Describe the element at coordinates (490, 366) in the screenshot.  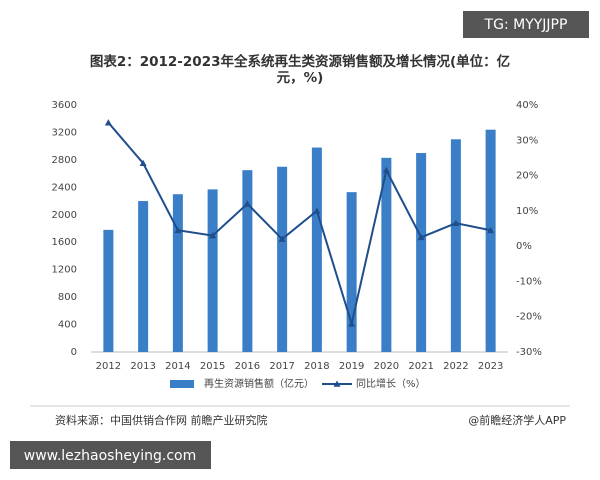
I see `x-tick-label: 2023` at that location.